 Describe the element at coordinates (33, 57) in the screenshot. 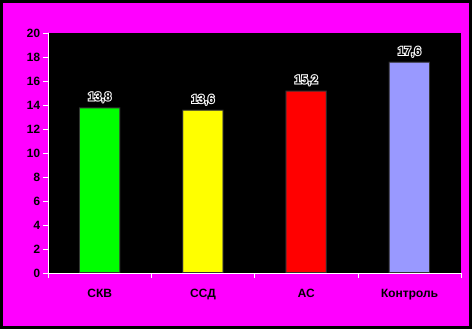

I see `y-tick-label: 18` at that location.